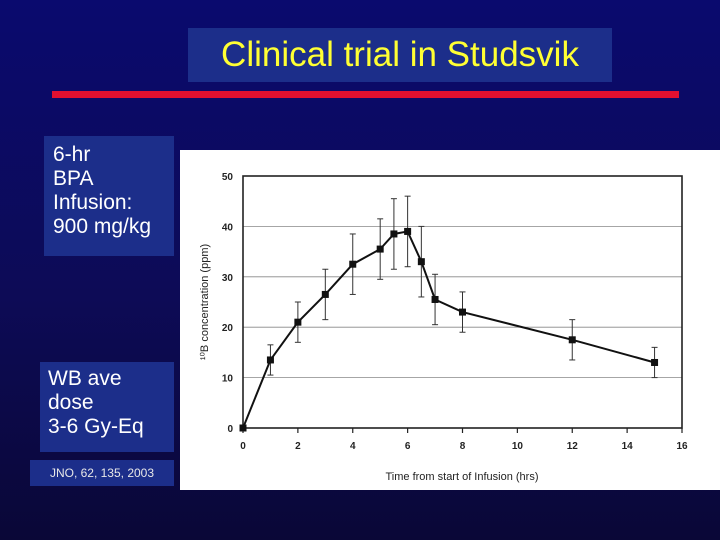 The image size is (720, 540). I want to click on dose-info-box: WB ave dose 3-6 Gy-Eq, so click(107, 407).